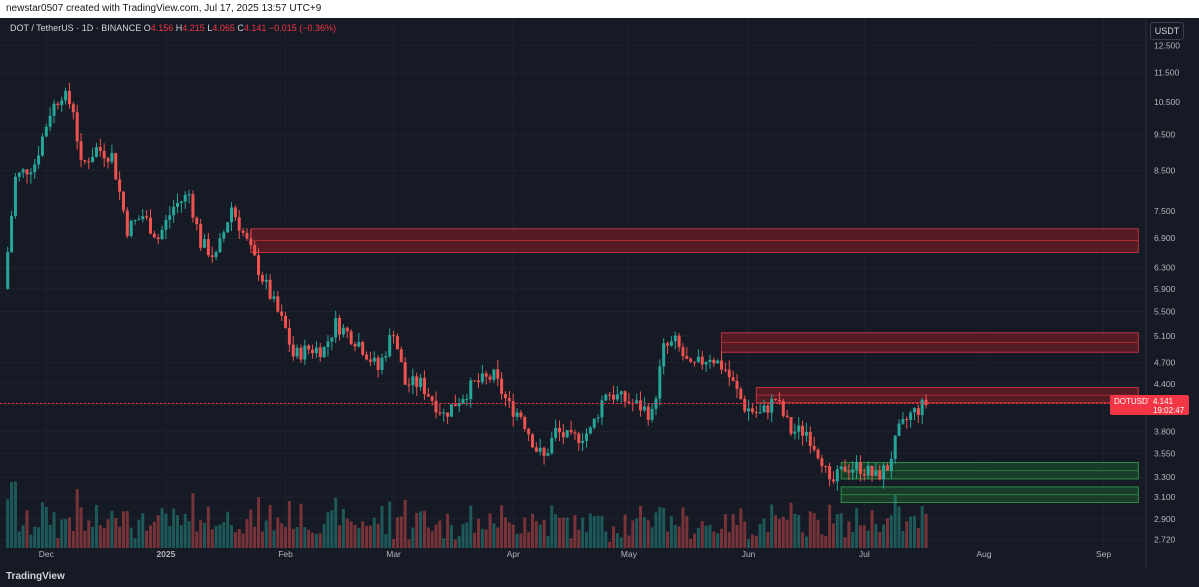  Describe the element at coordinates (1165, 497) in the screenshot. I see `price-tick-label: 3.100` at that location.